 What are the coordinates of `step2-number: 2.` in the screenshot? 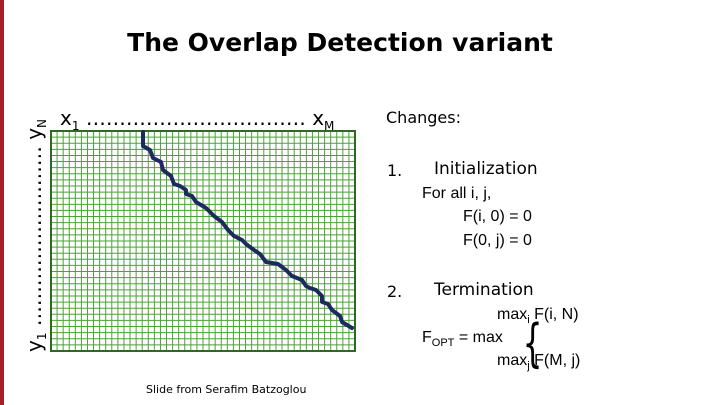 It's located at (395, 291).